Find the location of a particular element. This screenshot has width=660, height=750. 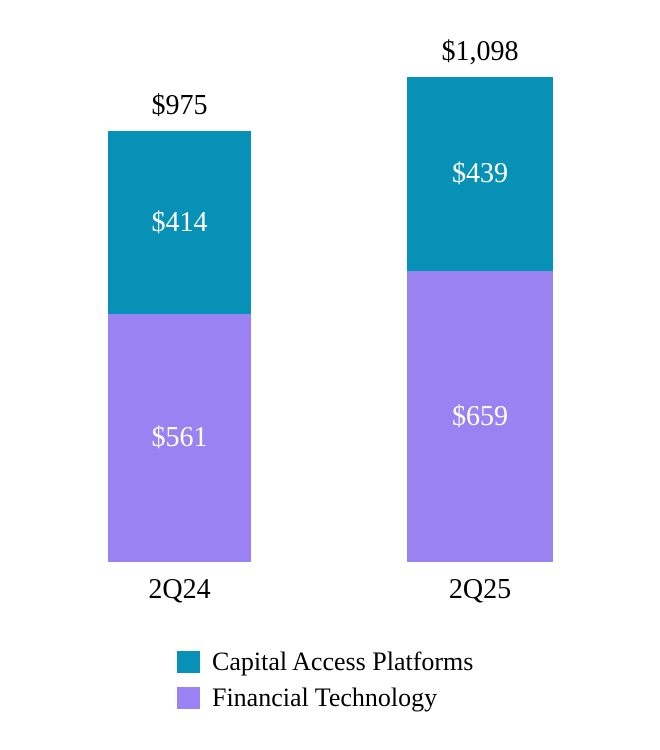

segment-value-label: $414 is located at coordinates (179, 222).